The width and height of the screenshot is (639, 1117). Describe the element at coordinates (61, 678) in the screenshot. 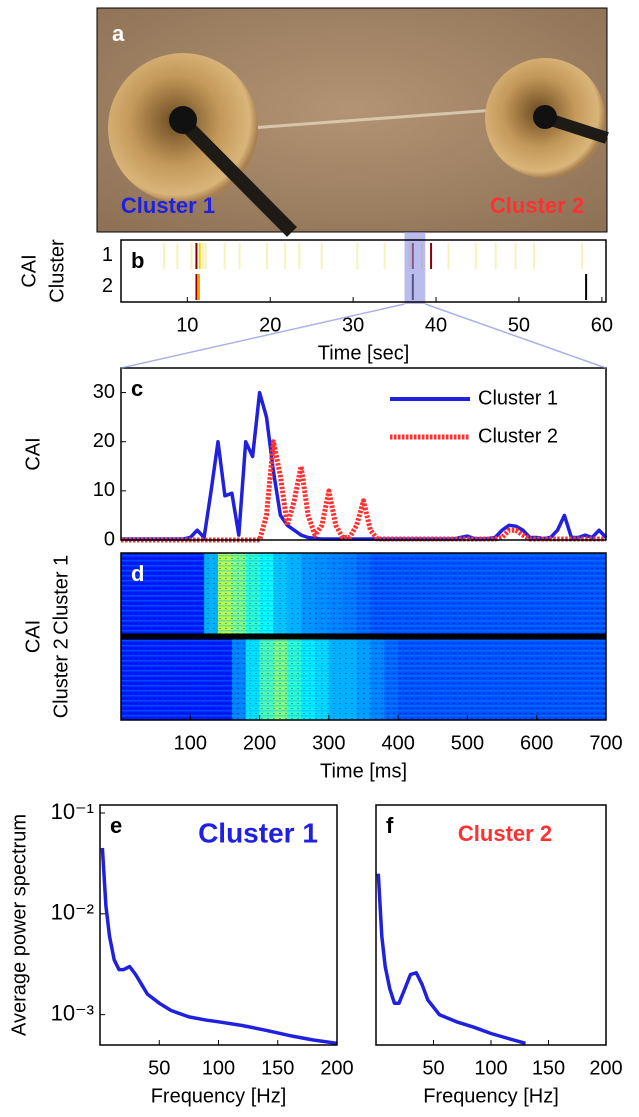

I see `row-label: Cluster 2` at that location.